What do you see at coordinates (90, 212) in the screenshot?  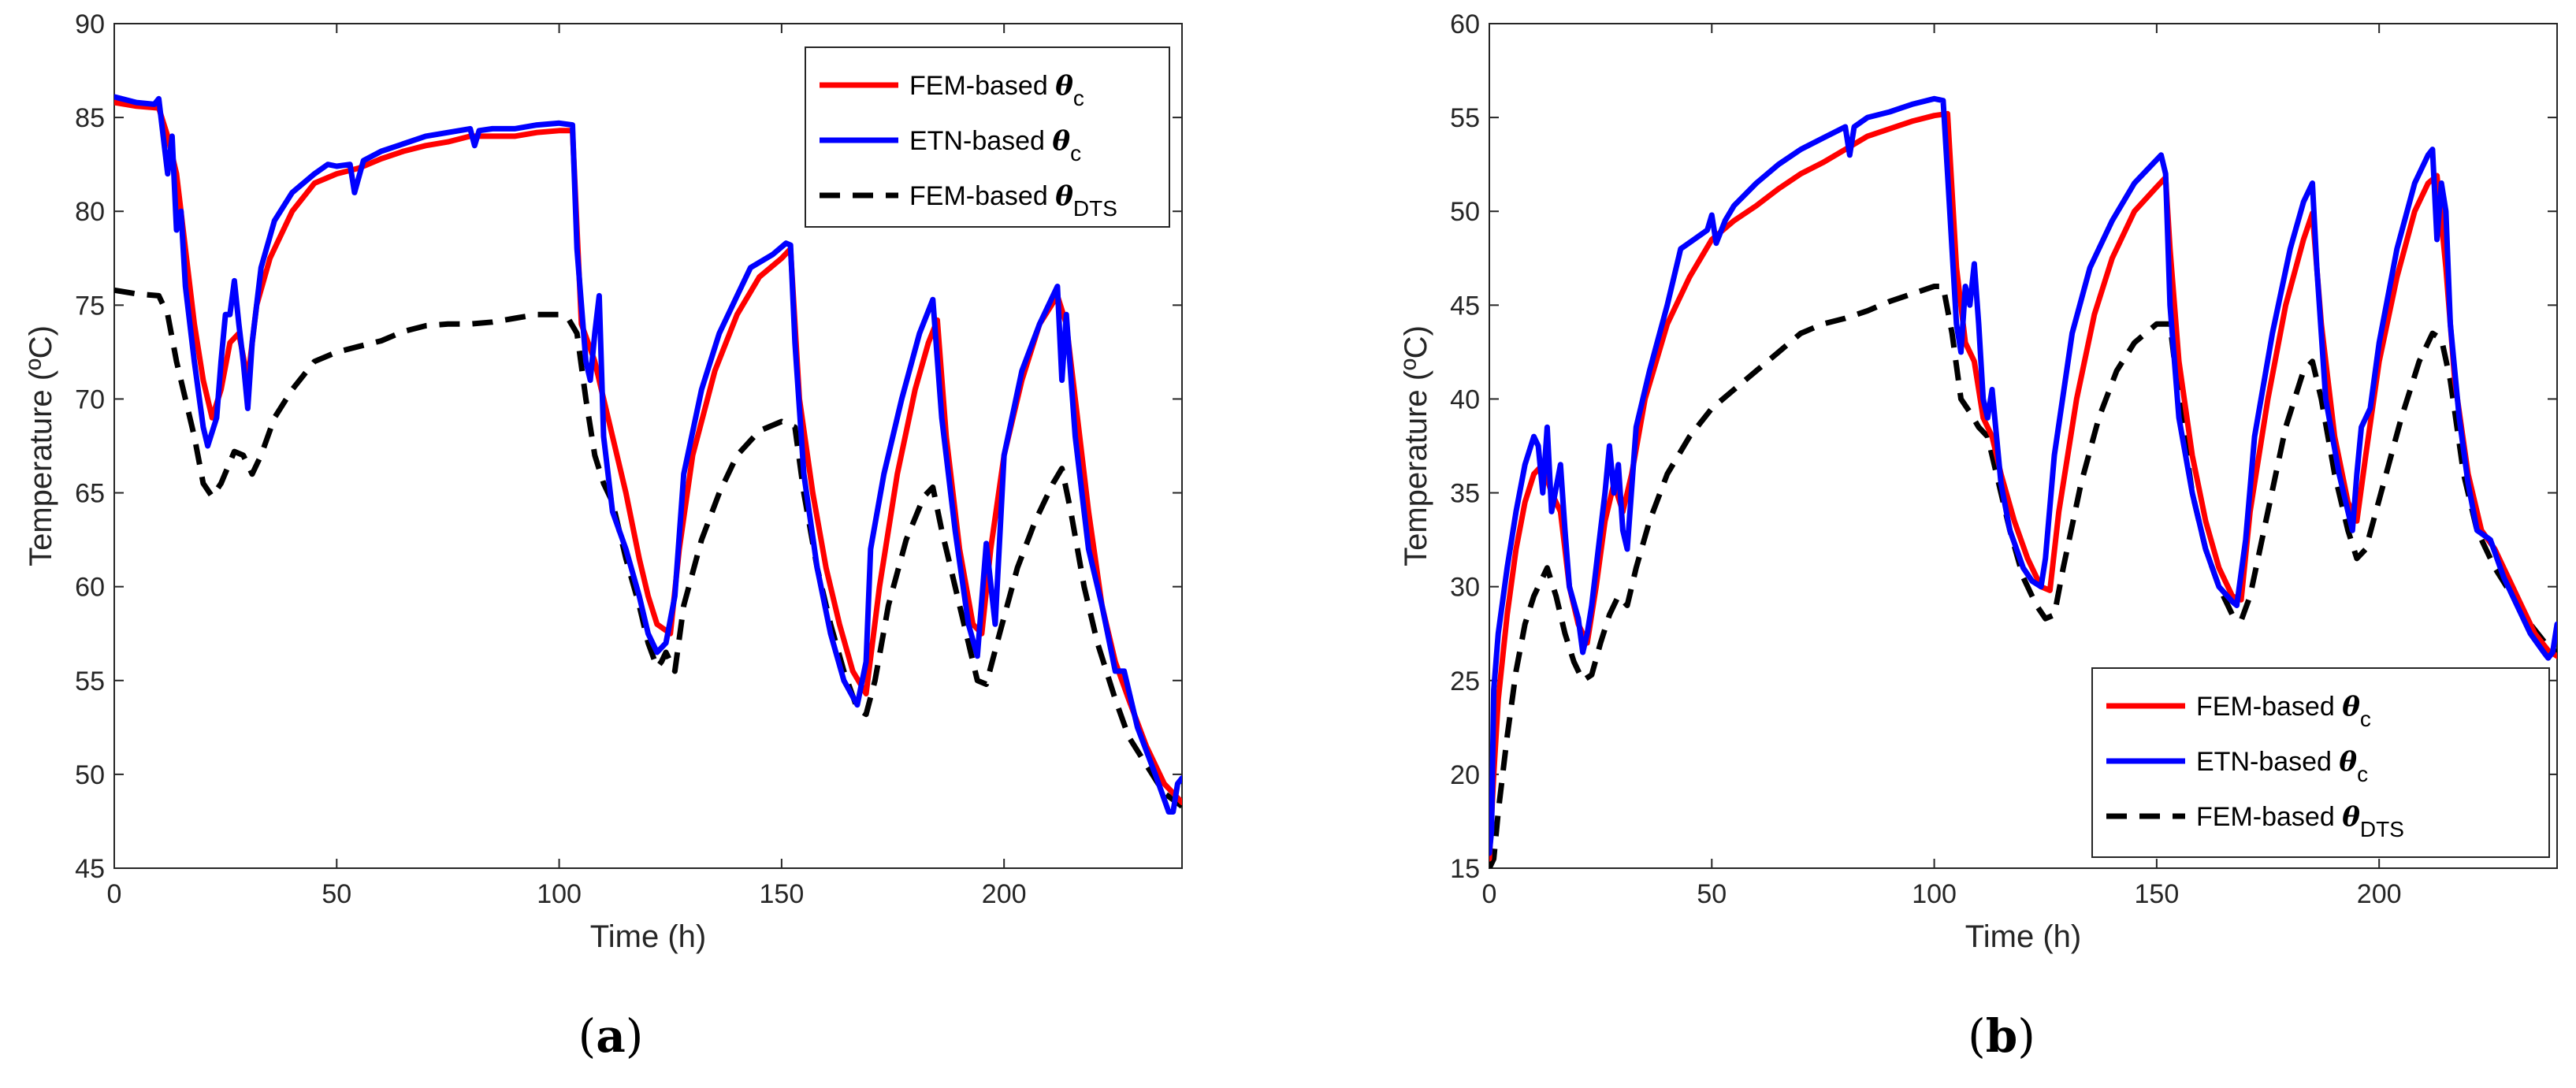 I see `y-tick-label: 80` at bounding box center [90, 212].